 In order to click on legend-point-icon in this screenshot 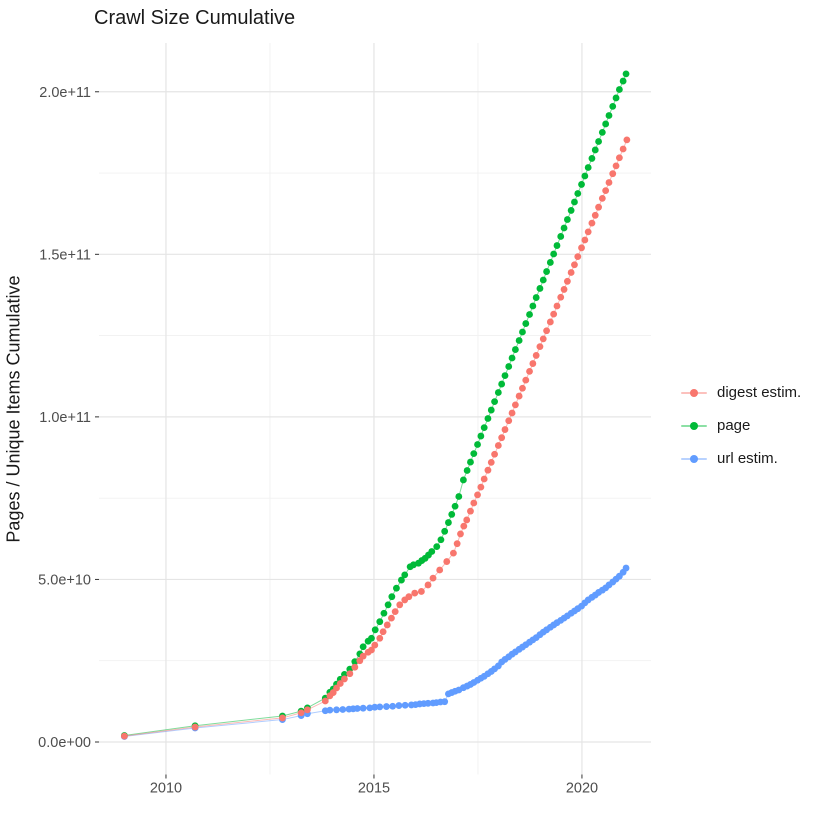, I will do `click(694, 425)`.